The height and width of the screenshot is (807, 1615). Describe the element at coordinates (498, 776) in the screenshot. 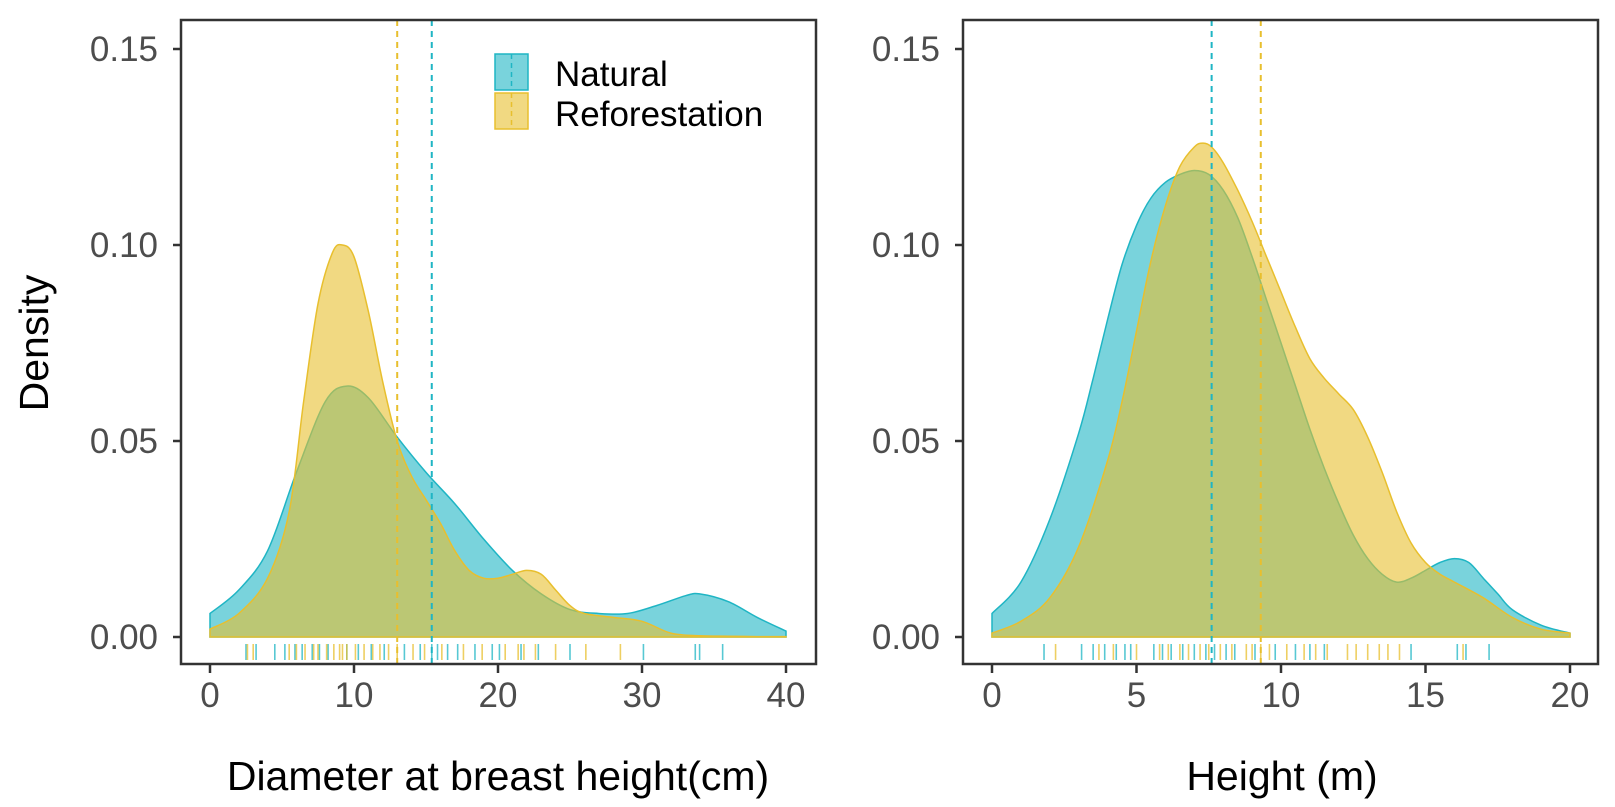

I see `x-axis-title-dbh: Diameter at breast height(cm)` at that location.